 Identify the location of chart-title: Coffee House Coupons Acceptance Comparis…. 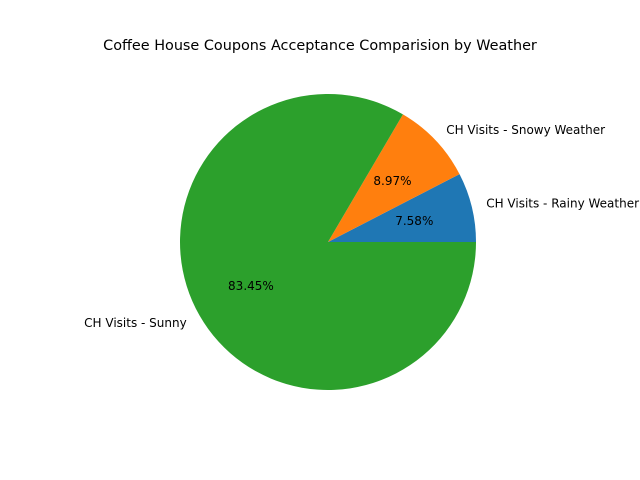
(320, 46).